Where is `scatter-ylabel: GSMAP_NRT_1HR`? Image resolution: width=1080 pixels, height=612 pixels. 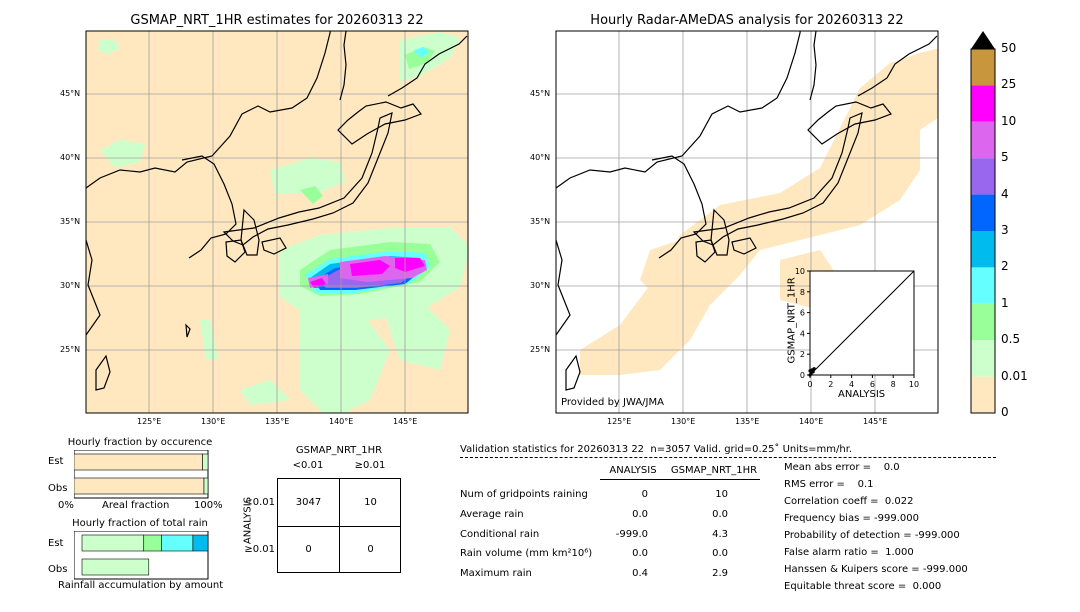 scatter-ylabel: GSMAP_NRT_1HR is located at coordinates (792, 320).